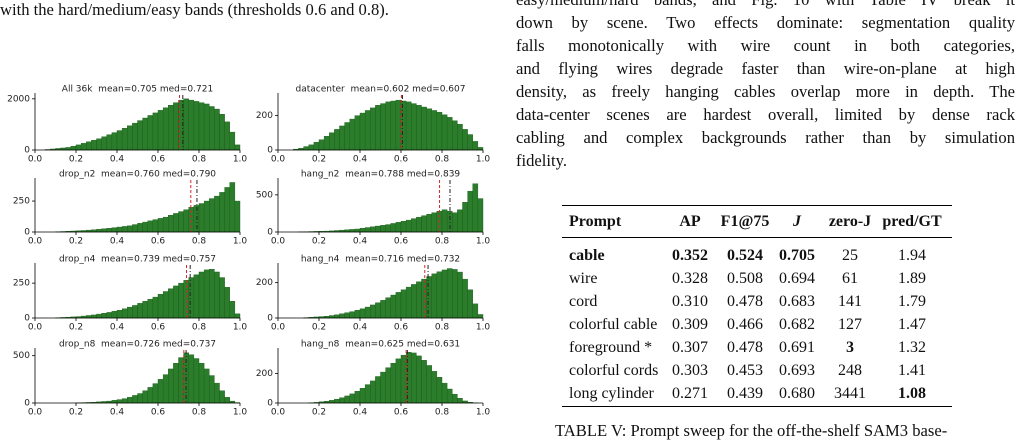 Image resolution: width=1021 pixels, height=440 pixels. I want to click on y-tick-label: 500, so click(264, 195).